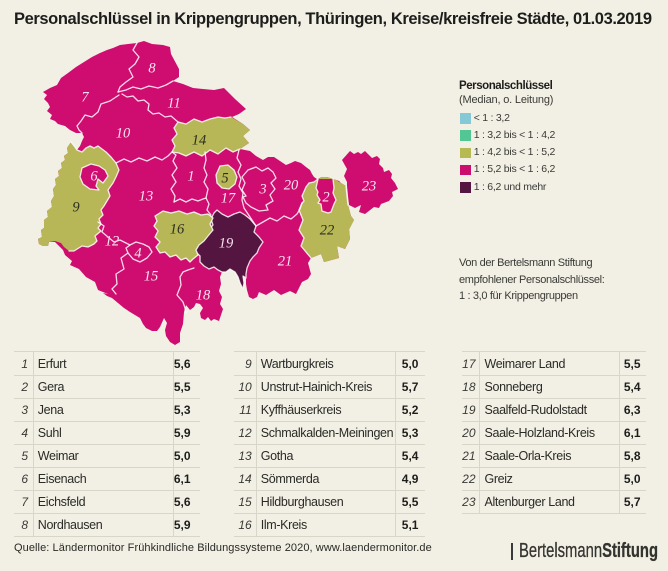 The height and width of the screenshot is (571, 668). I want to click on svg-text: 6, so click(94, 177).